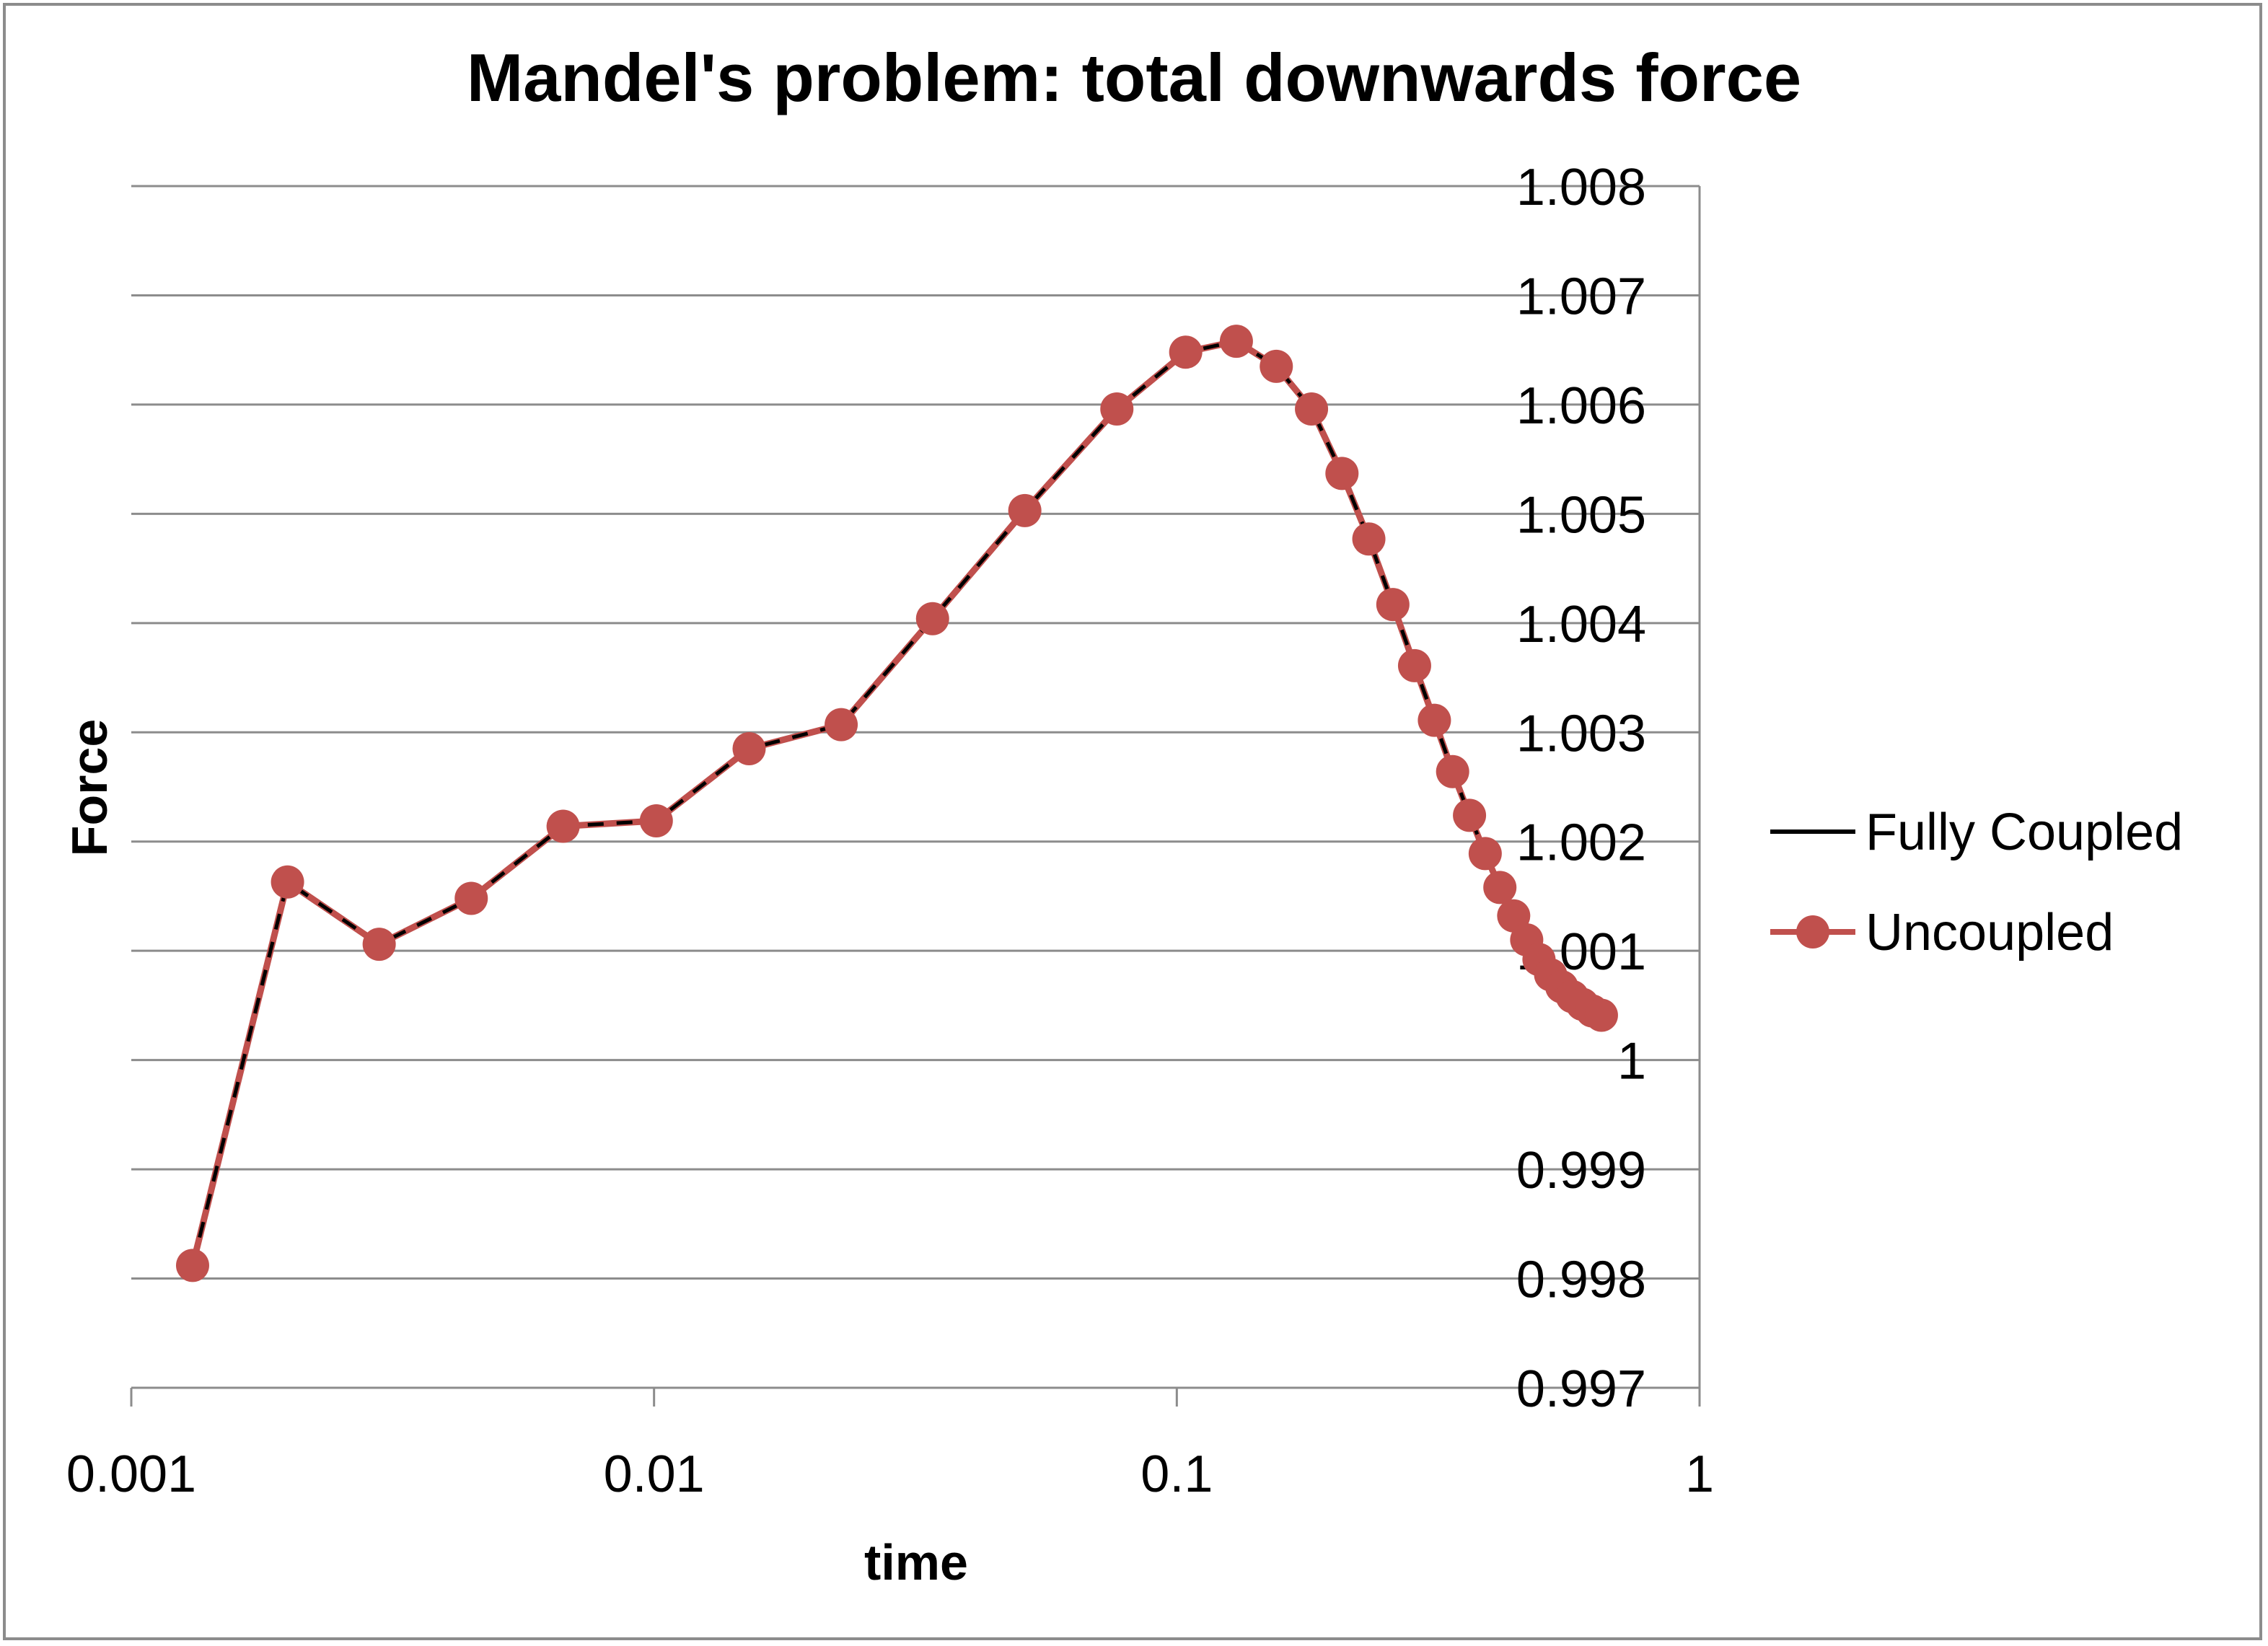 The image size is (2268, 1646). Describe the element at coordinates (1581, 843) in the screenshot. I see `y-tick-label: 1.002` at that location.